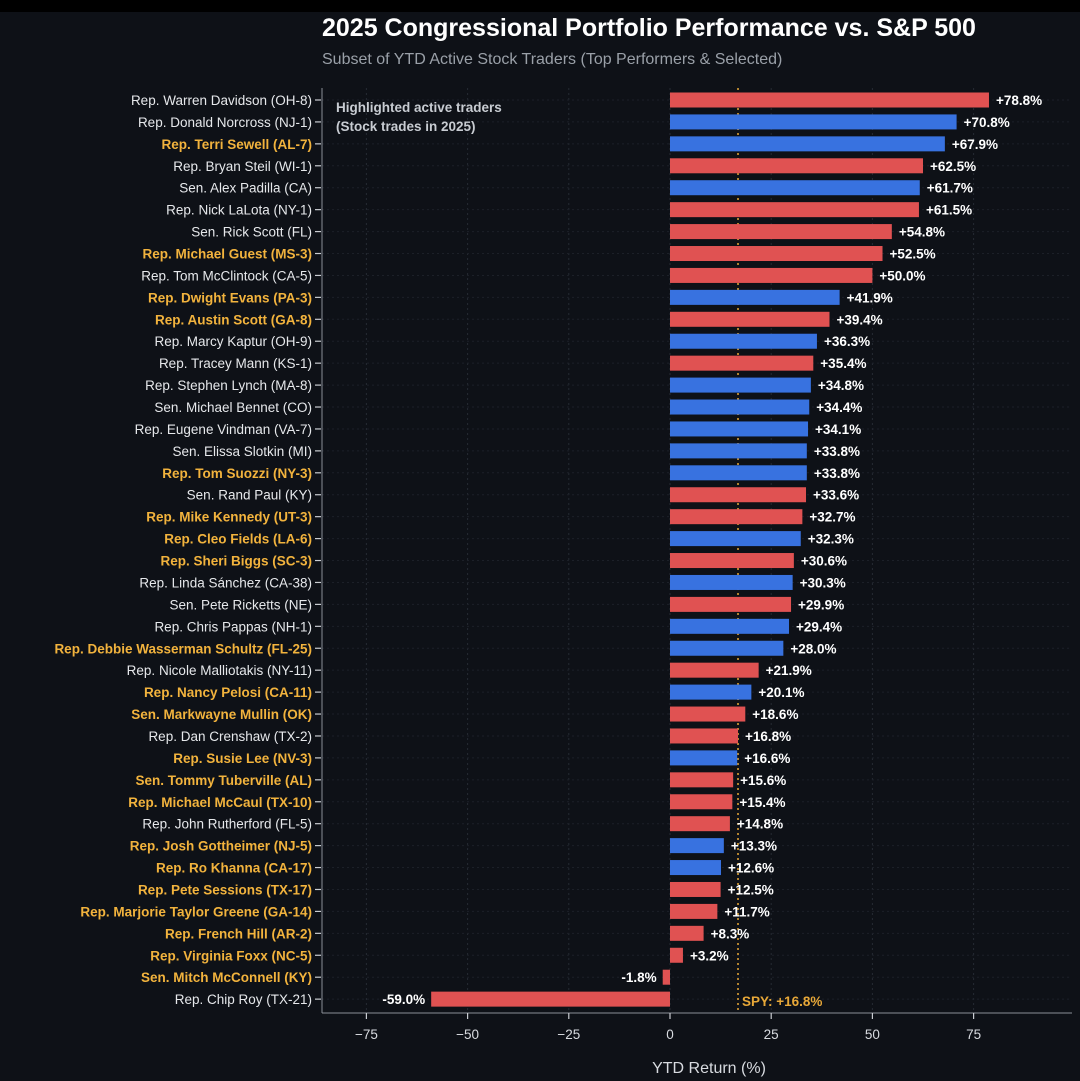  Describe the element at coordinates (183, 648) in the screenshot. I see `category-label: Rep. Debbie Wasserman Schultz (FL-25)` at that location.